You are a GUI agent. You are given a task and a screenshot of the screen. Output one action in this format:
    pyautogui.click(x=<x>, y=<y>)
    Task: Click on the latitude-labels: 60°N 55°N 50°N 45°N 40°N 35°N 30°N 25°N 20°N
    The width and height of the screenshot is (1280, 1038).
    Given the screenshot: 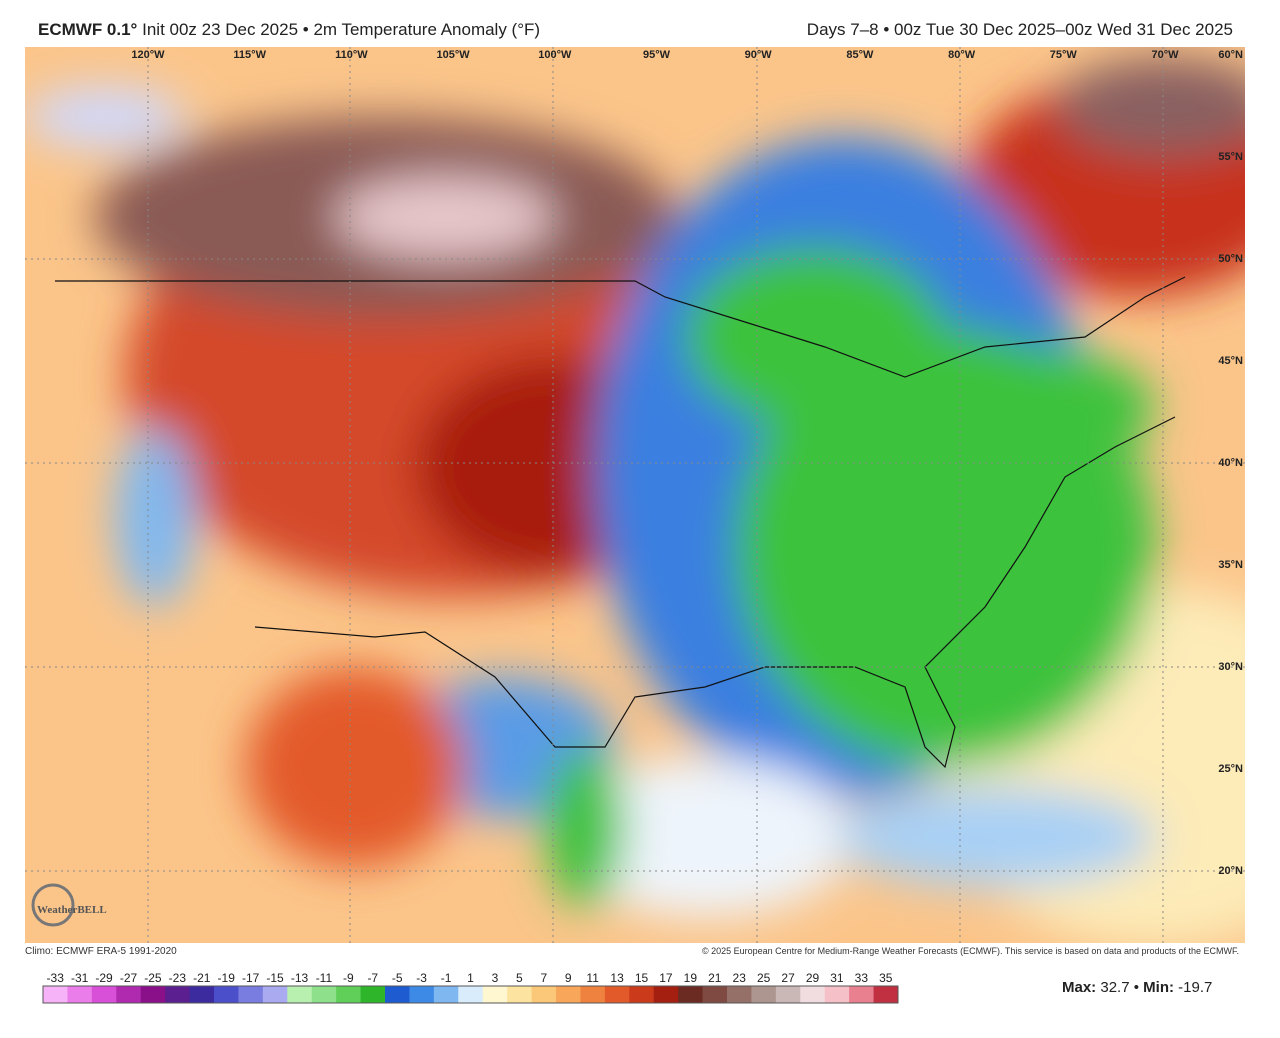 What is the action you would take?
    pyautogui.click(x=1230, y=463)
    